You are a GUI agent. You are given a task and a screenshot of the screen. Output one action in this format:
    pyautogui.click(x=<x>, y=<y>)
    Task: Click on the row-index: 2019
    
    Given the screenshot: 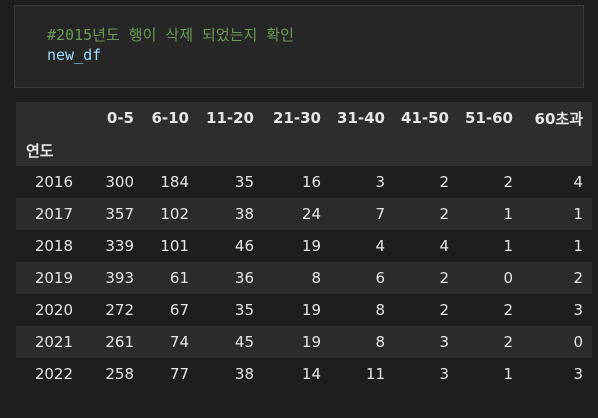 What is the action you would take?
    pyautogui.click(x=53, y=278)
    